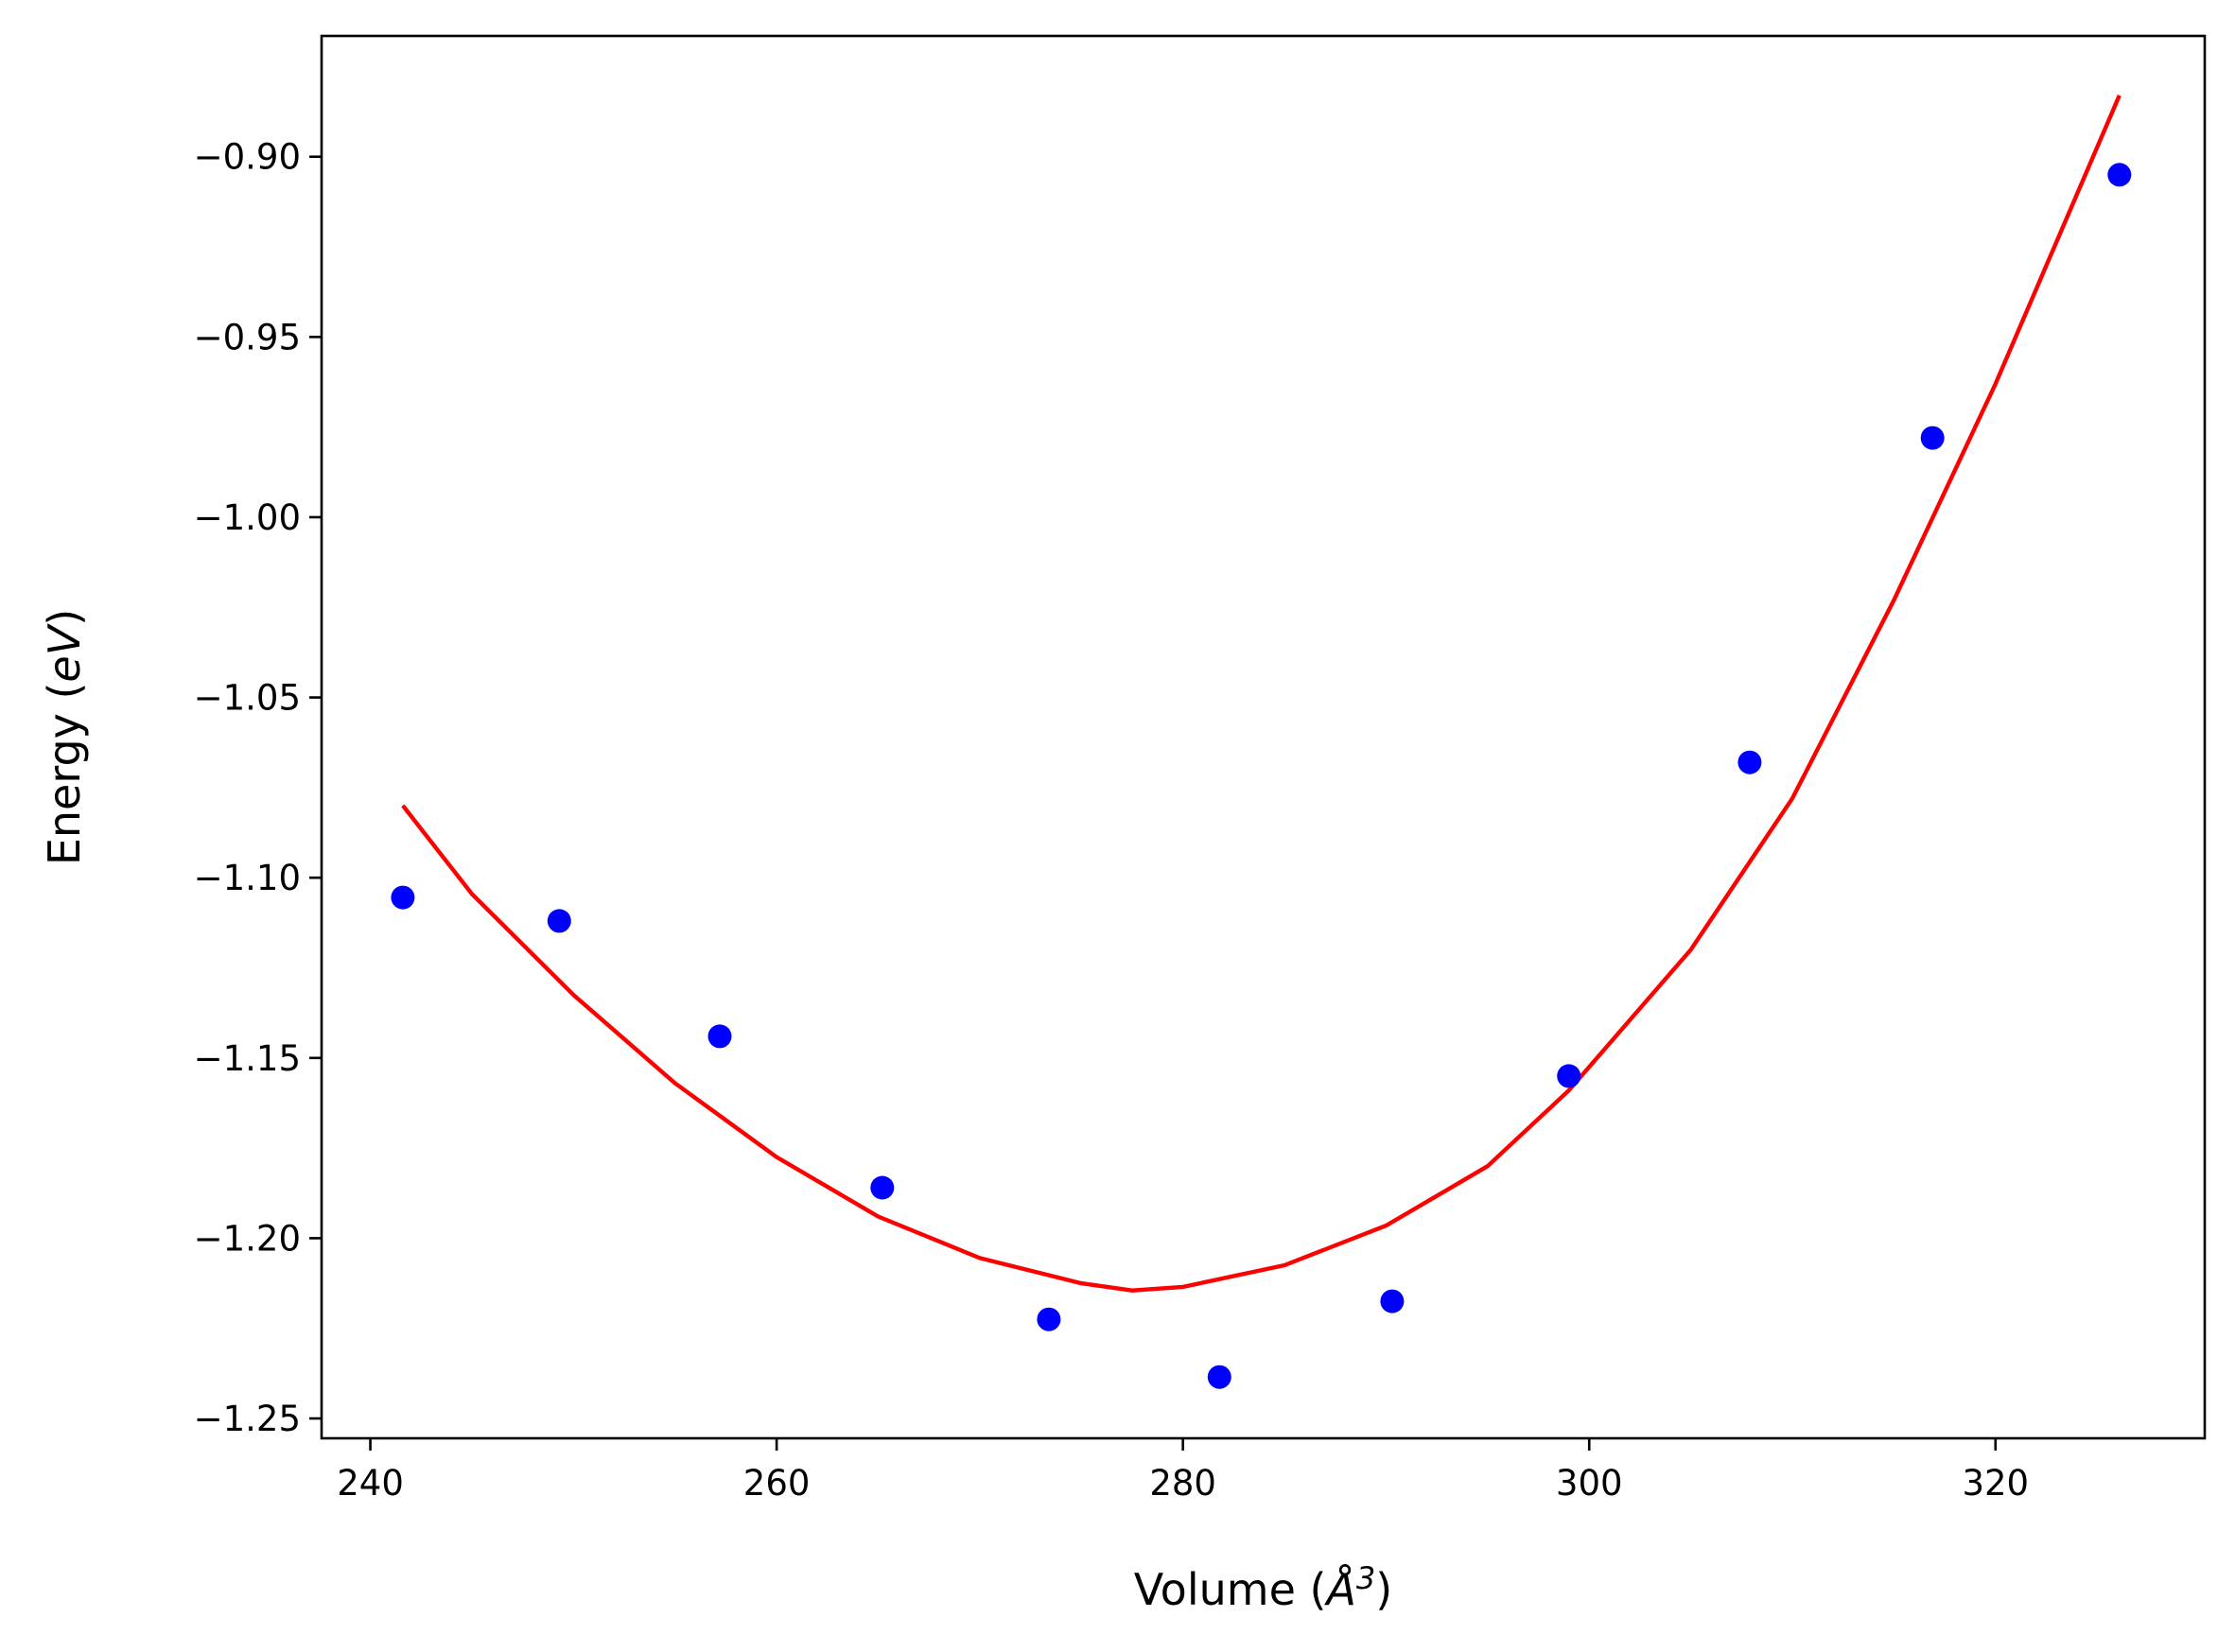 Image resolution: width=2235 pixels, height=1652 pixels. What do you see at coordinates (64, 775) in the screenshot?
I see `y-axis-label-prefix: Energy (` at bounding box center [64, 775].